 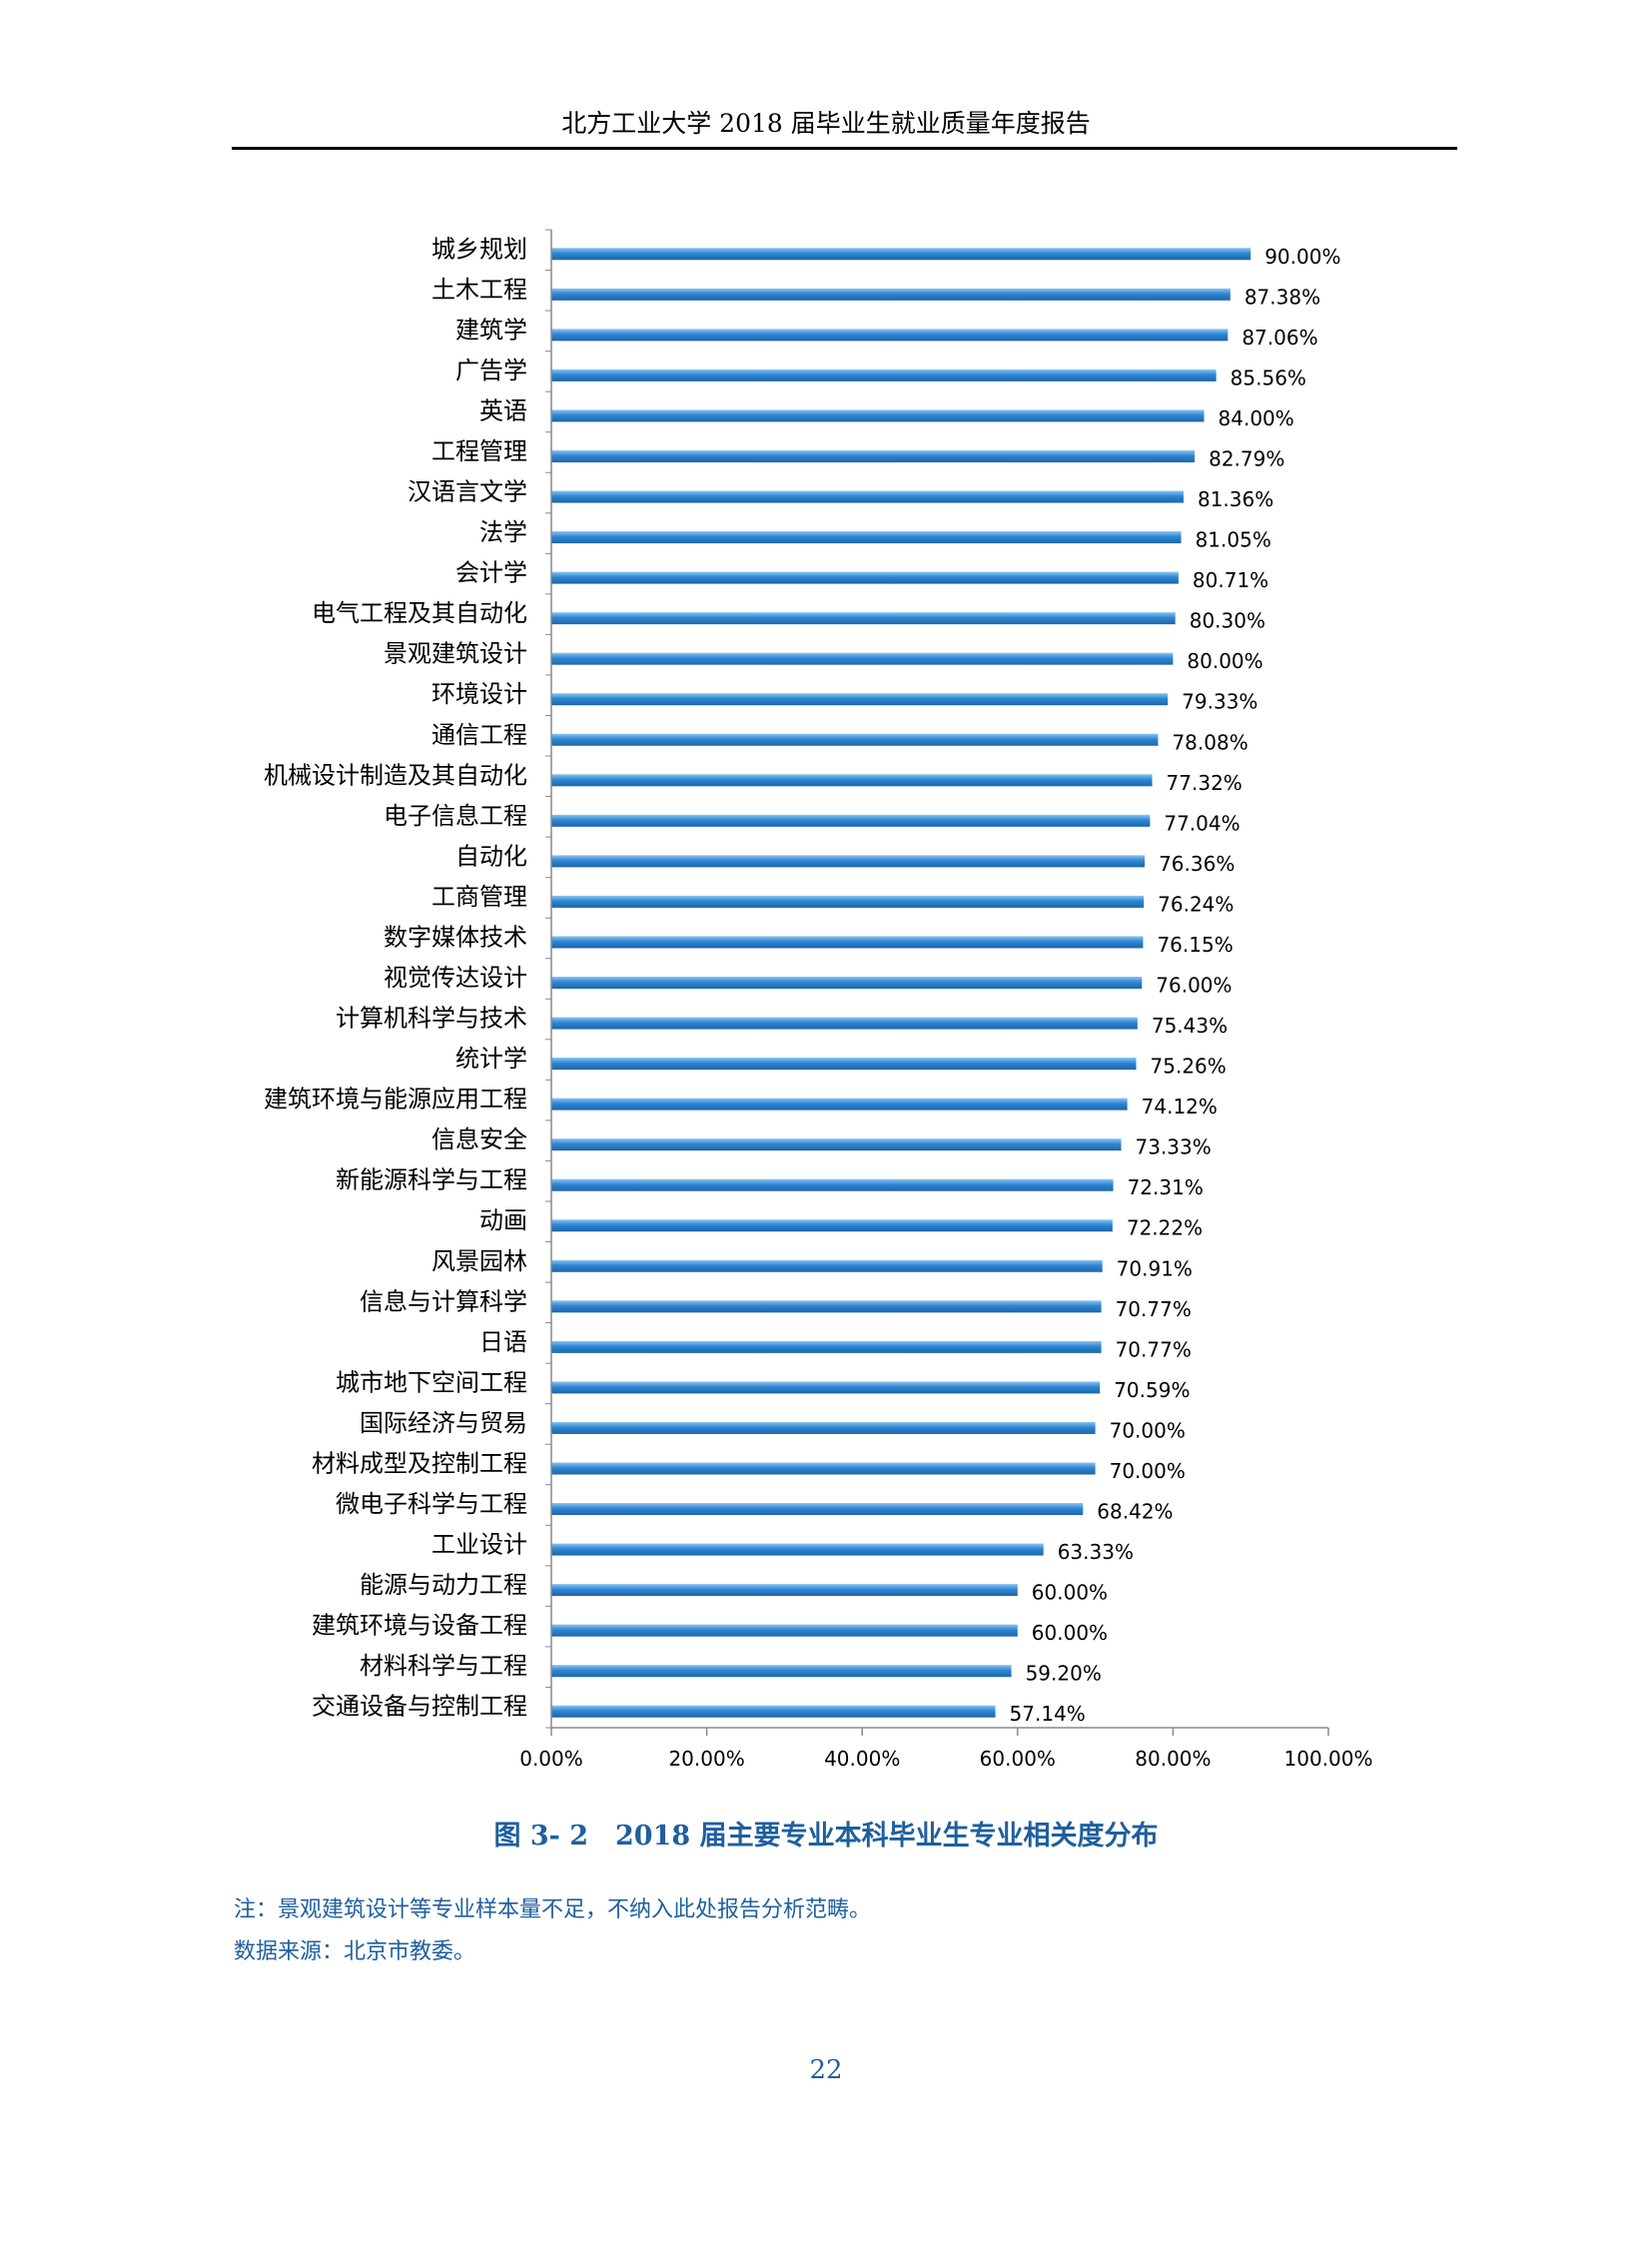 What do you see at coordinates (419, 1463) in the screenshot?
I see `category-label: 材料成型及控制工程` at bounding box center [419, 1463].